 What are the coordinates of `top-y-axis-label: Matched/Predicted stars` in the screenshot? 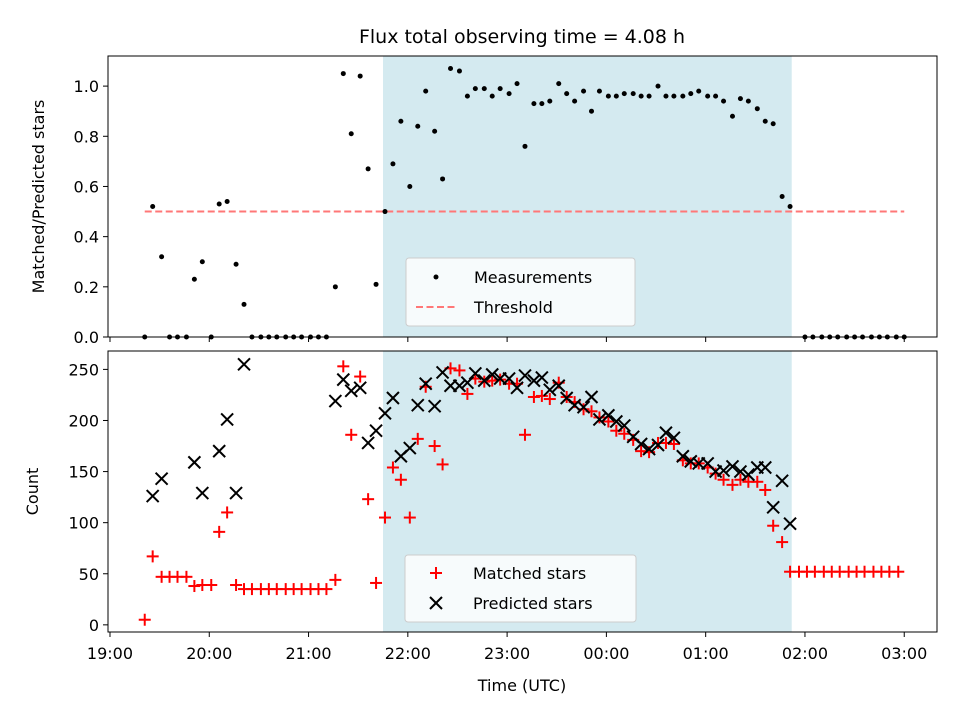 It's located at (38, 197).